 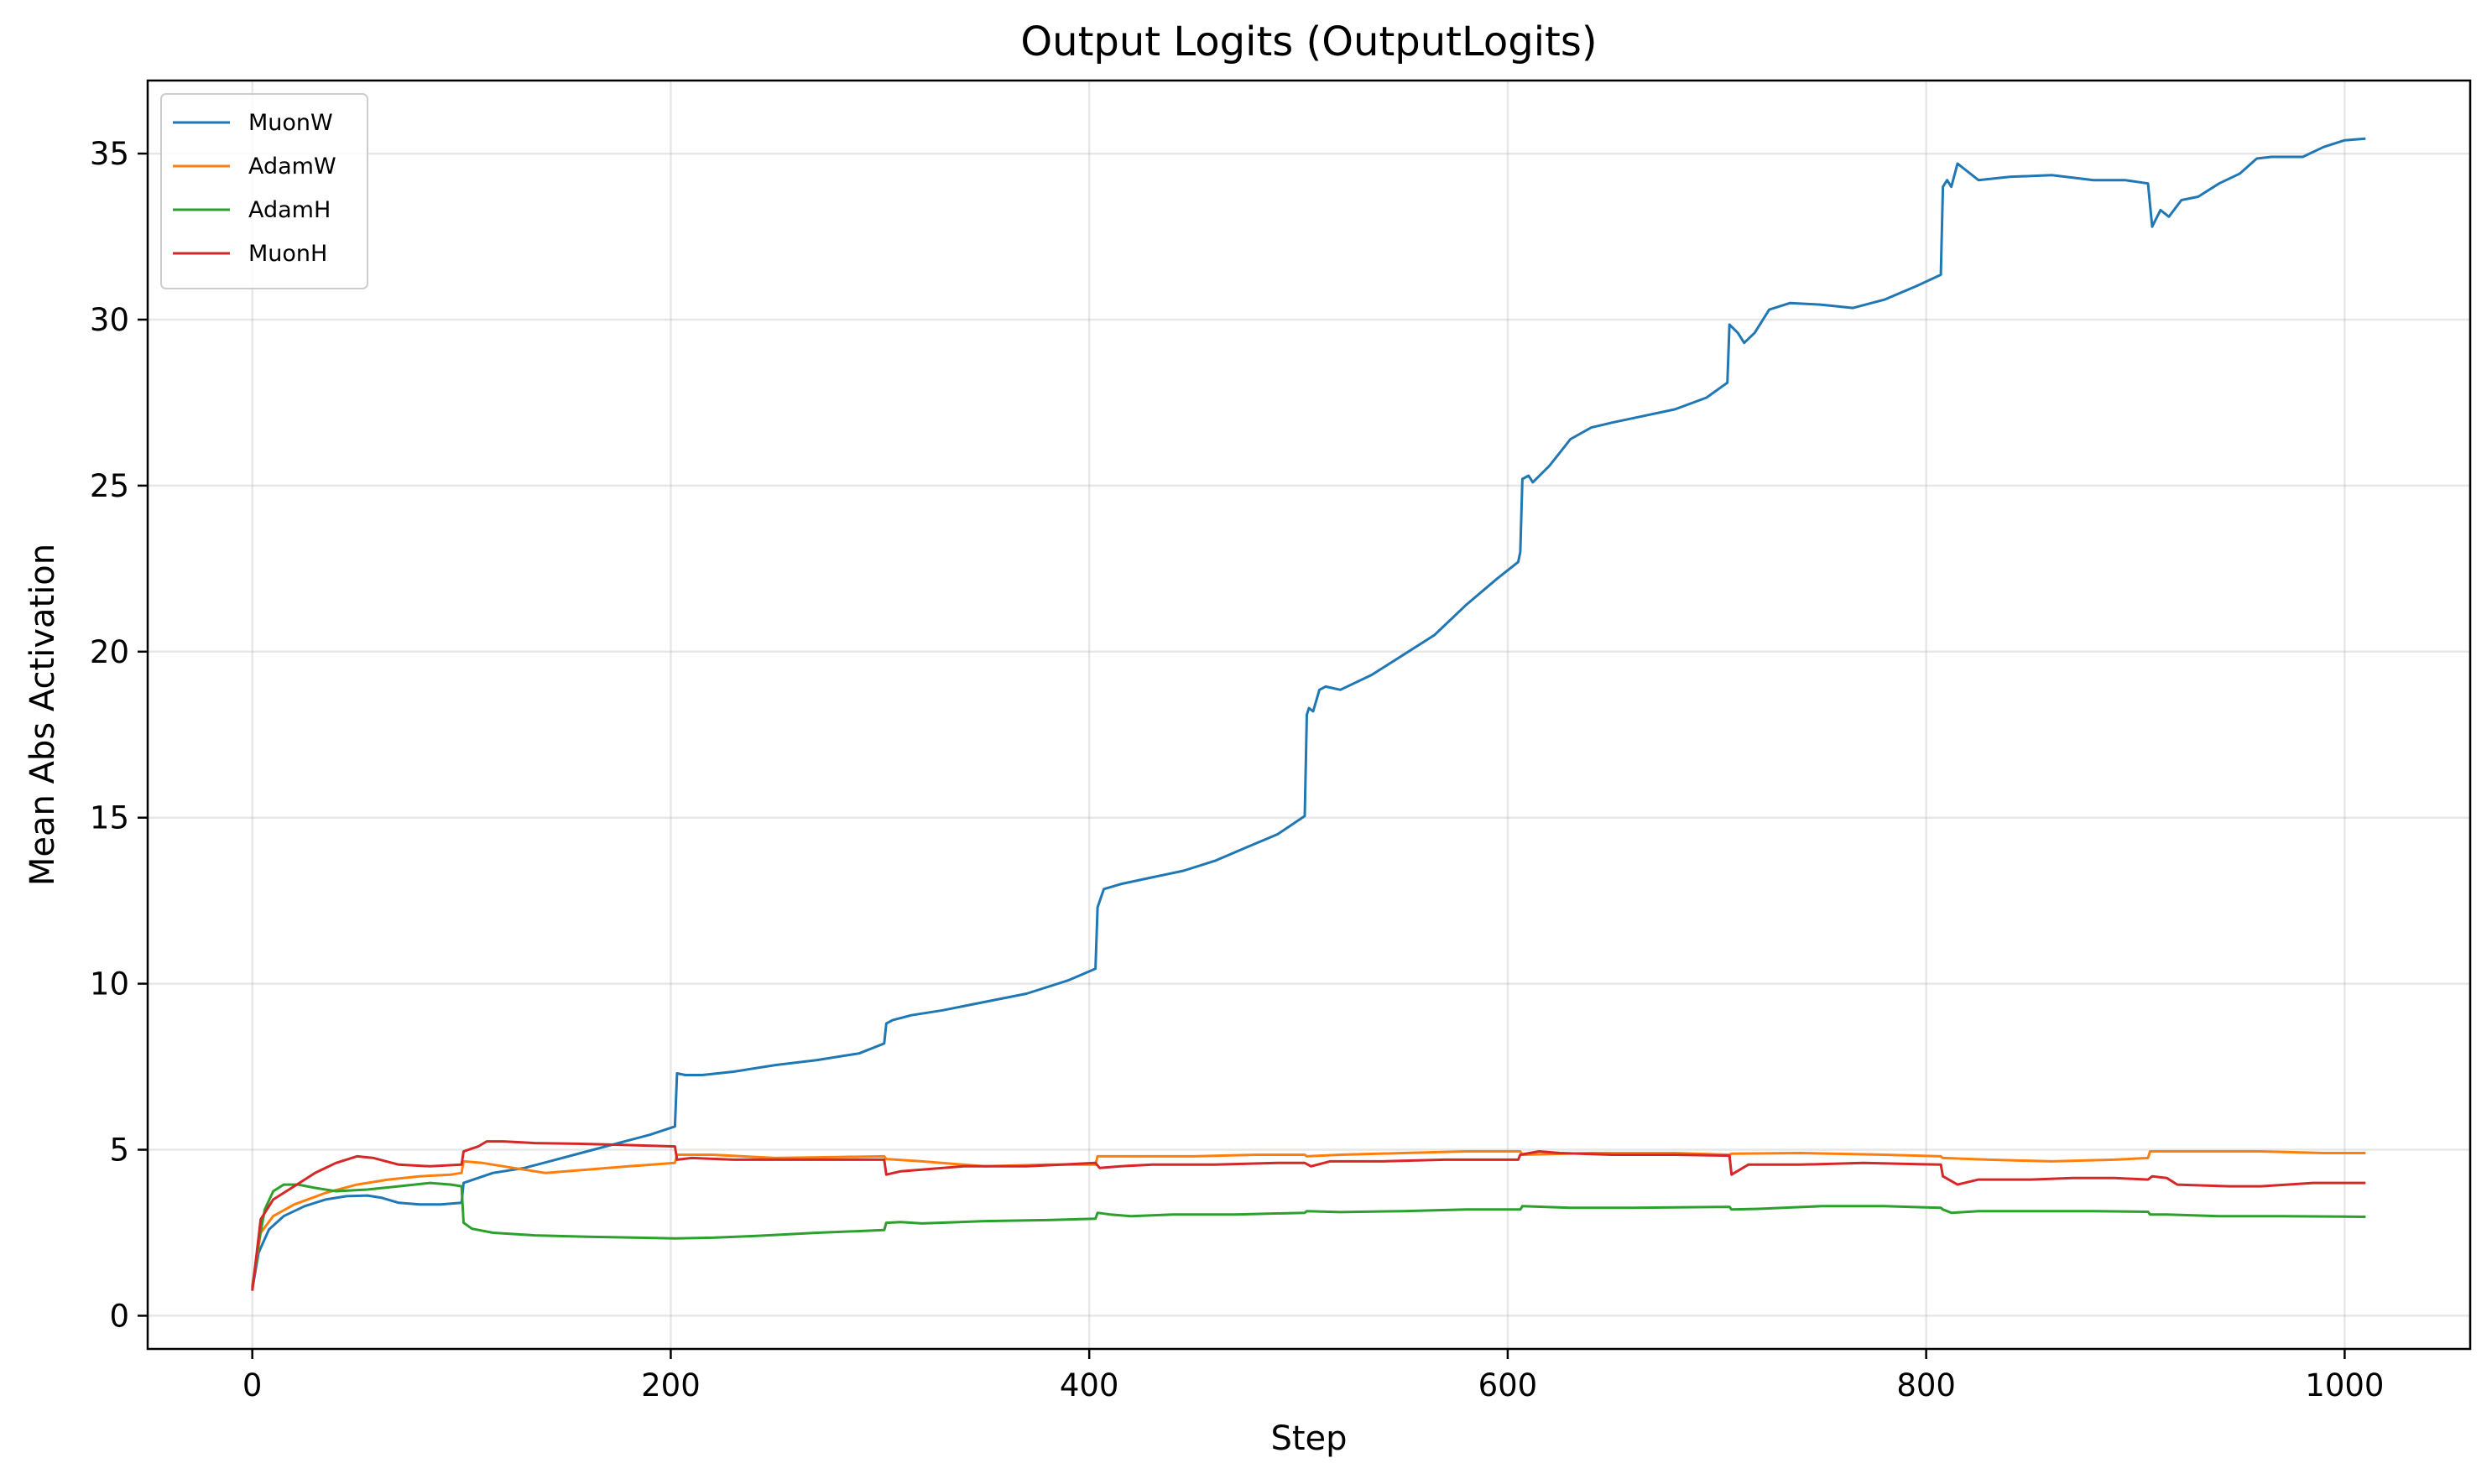 I want to click on series-line-adamh, so click(x=1308, y=1235).